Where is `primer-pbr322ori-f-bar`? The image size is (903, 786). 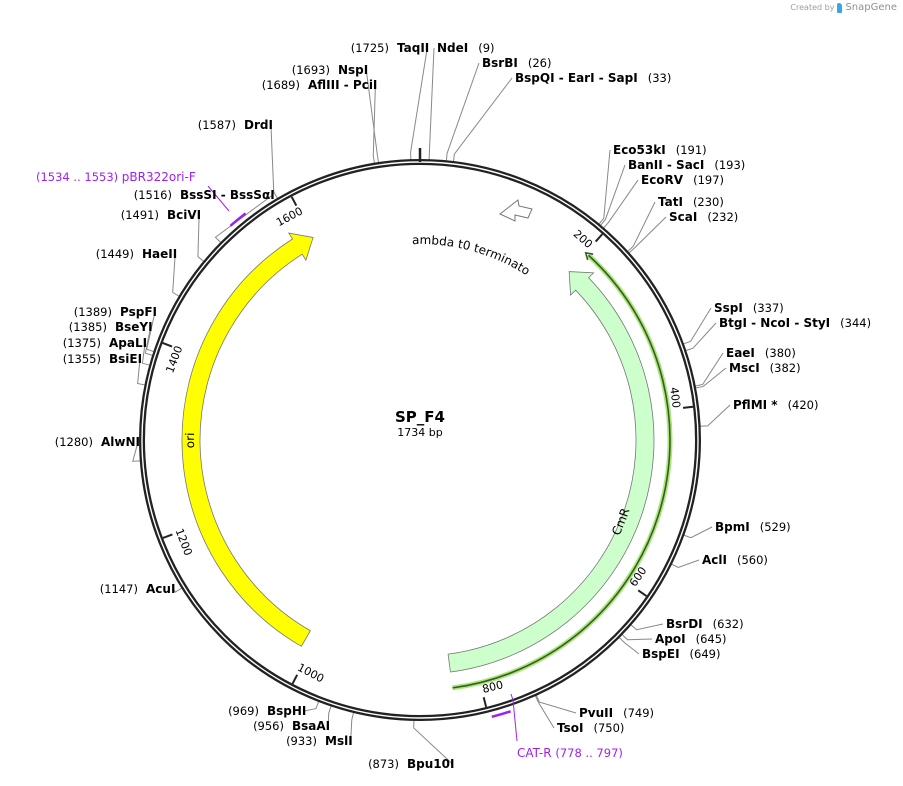
primer-pbr322ori-f-bar is located at coordinates (238, 219).